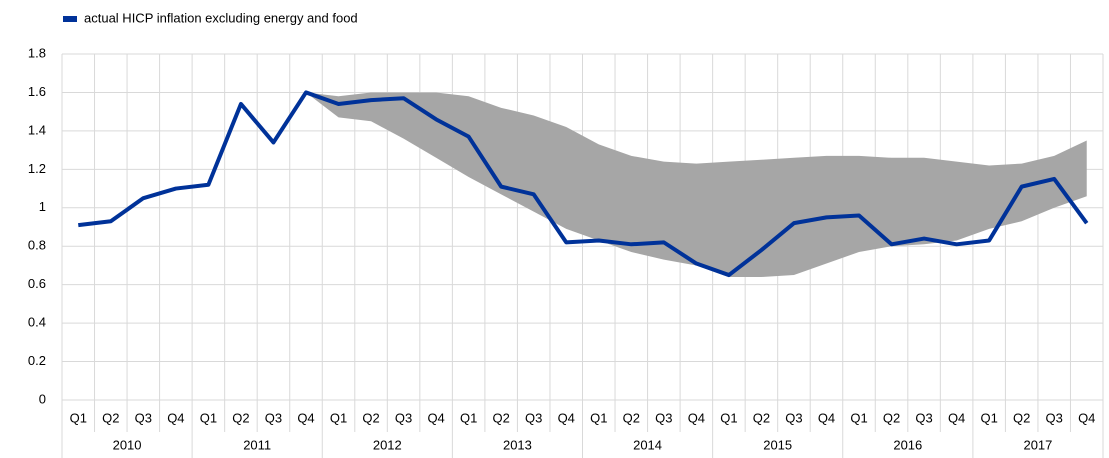 This screenshot has width=1109, height=458. What do you see at coordinates (37, 168) in the screenshot?
I see `y-tick-label: 1.2` at bounding box center [37, 168].